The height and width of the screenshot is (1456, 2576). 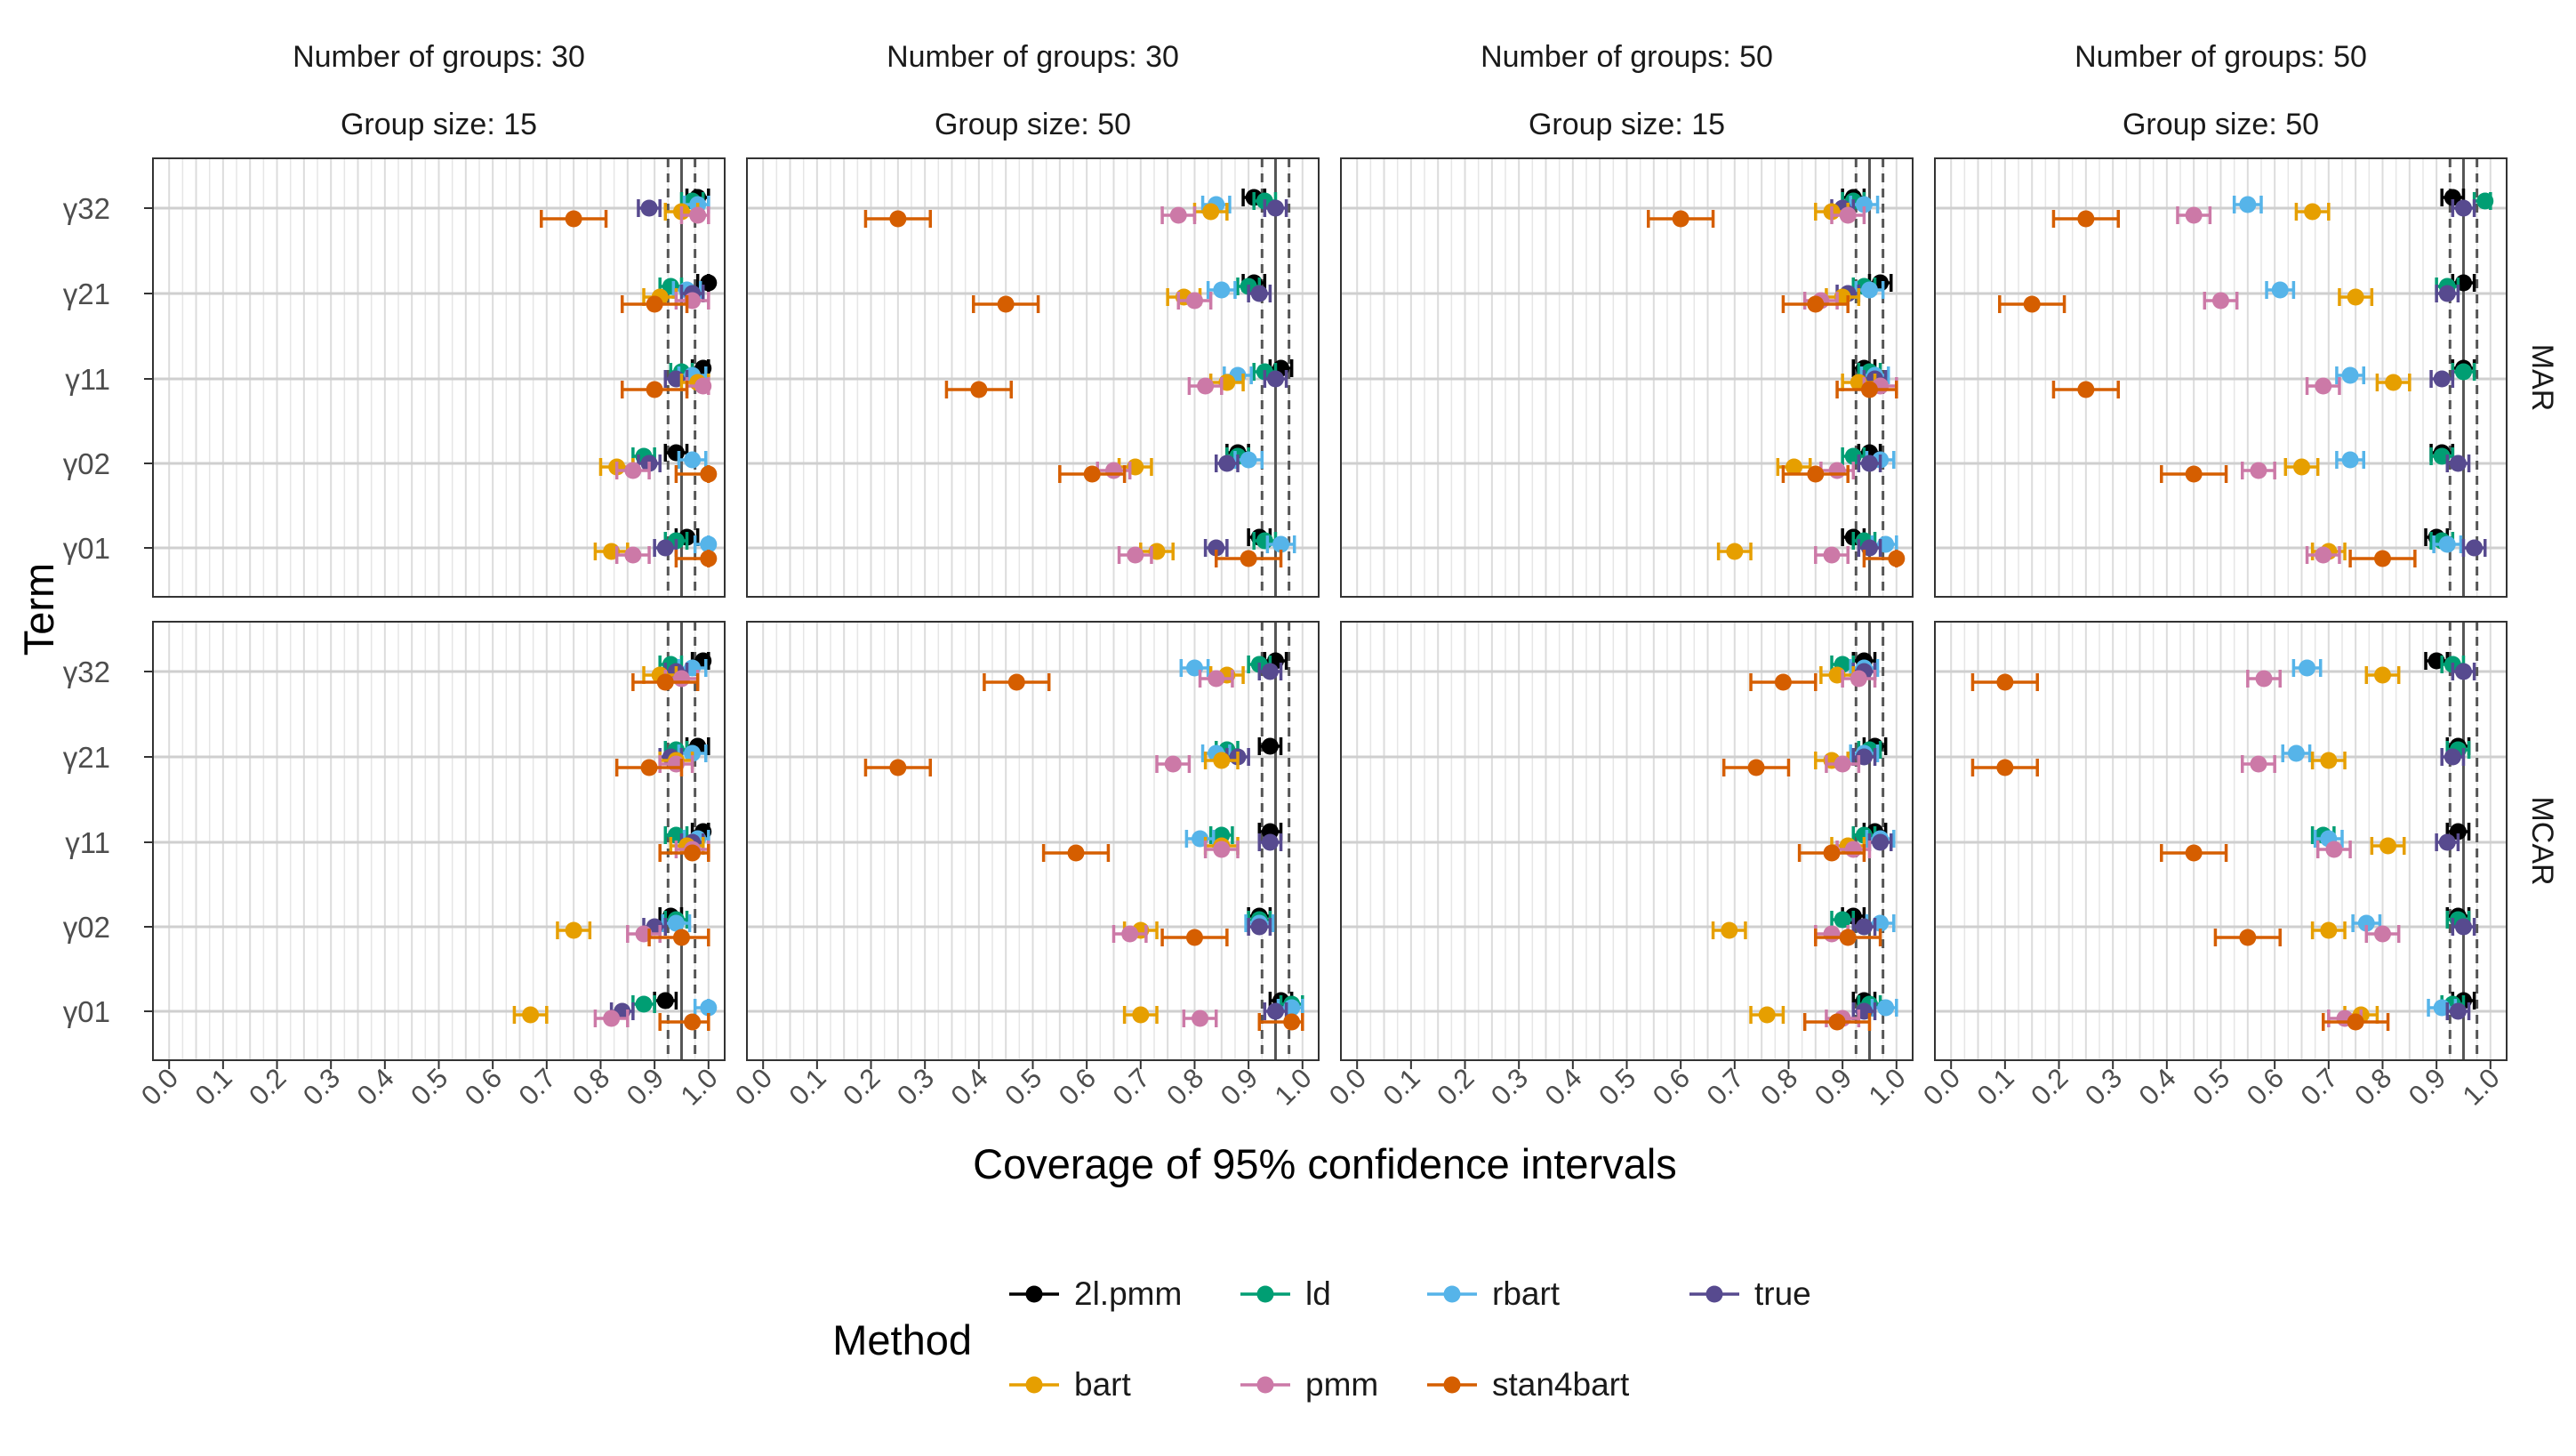 I want to click on legend-label-true: true, so click(x=1782, y=1293).